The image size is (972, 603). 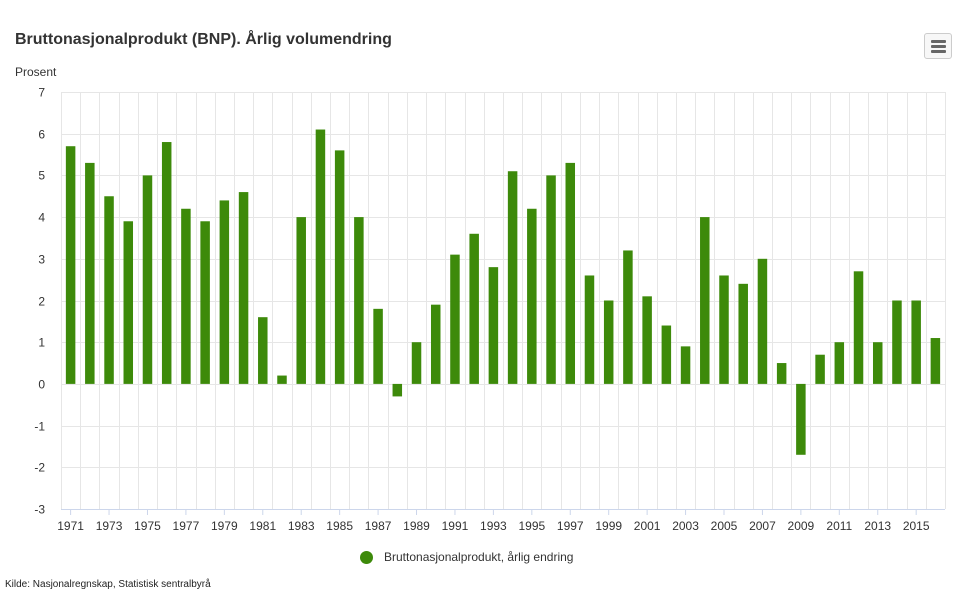 I want to click on bar-1996, so click(x=551, y=279).